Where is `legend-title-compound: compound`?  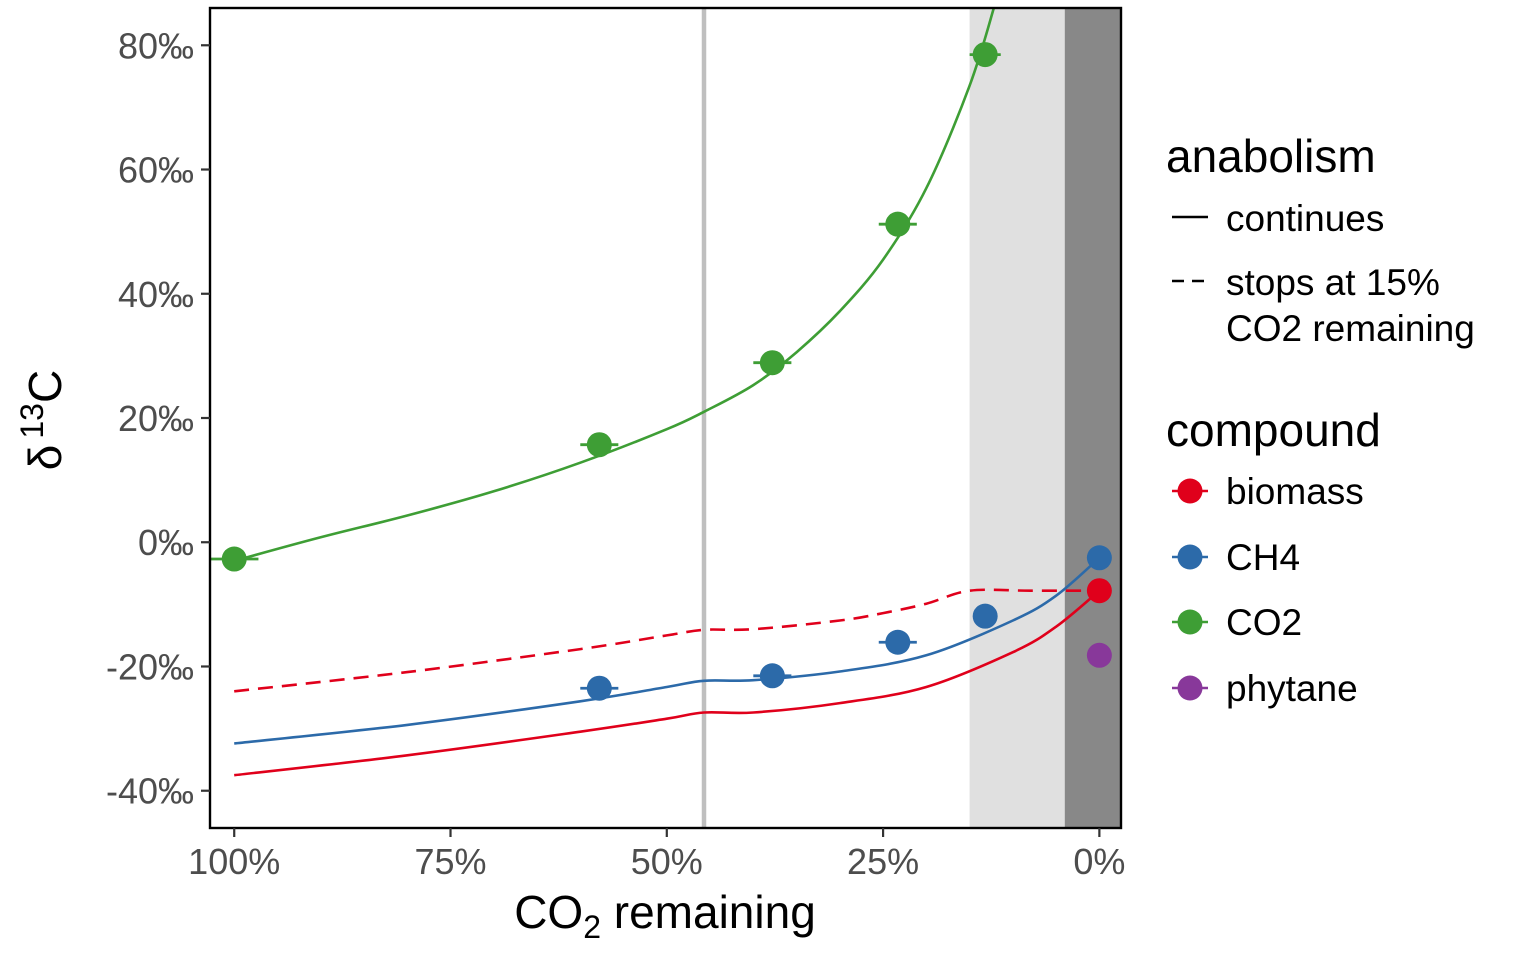
legend-title-compound: compound is located at coordinates (1273, 430).